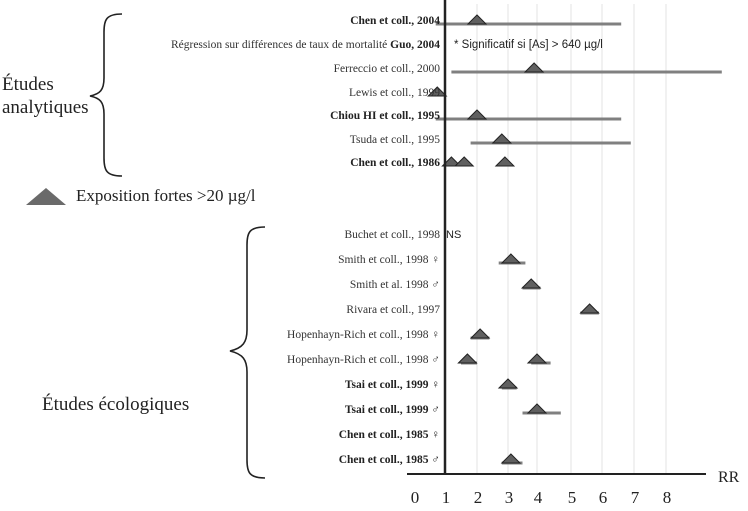 This screenshot has height=511, width=748. Describe the element at coordinates (363, 360) in the screenshot. I see `row-label: Hopenhayn-Rich et coll., 1998 ♂` at that location.